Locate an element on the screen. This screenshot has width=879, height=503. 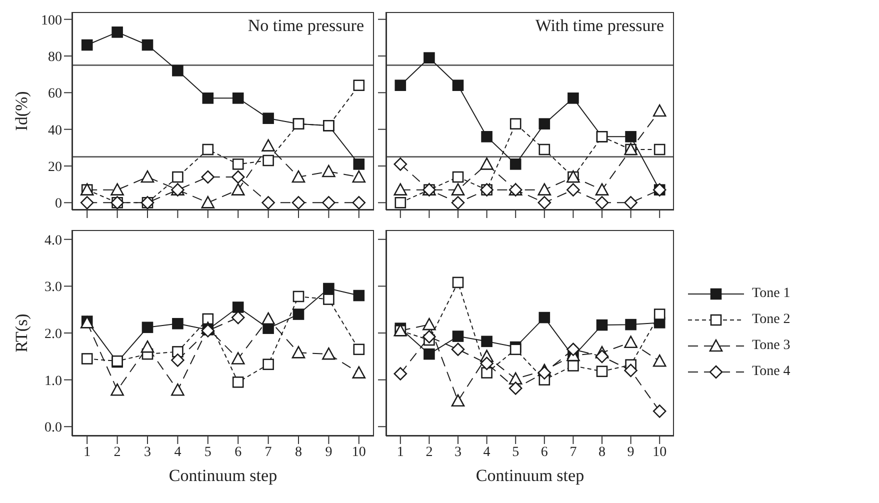
legend-label: Tone 2 is located at coordinates (771, 320).